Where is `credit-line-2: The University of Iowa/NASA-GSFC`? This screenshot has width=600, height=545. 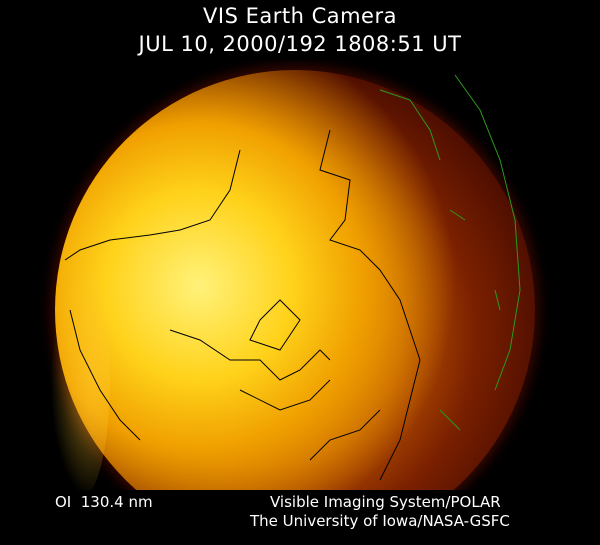
credit-line-2: The University of Iowa/NASA-GSFC is located at coordinates (380, 521).